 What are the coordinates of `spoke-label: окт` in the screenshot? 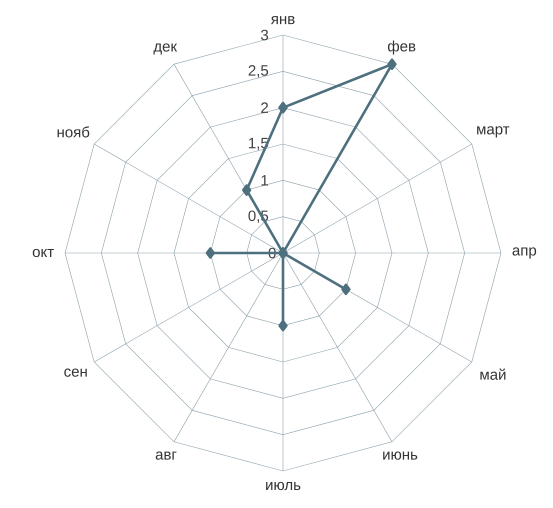 It's located at (43, 253).